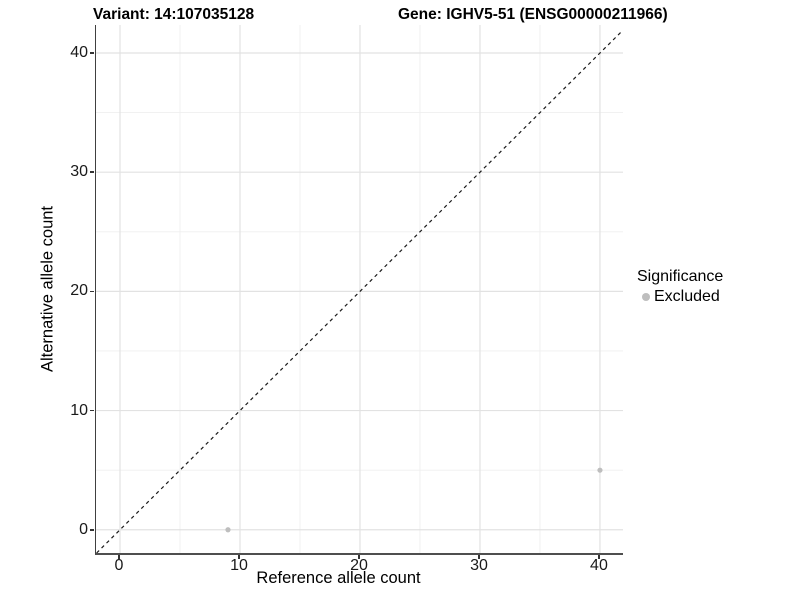  Describe the element at coordinates (174, 14) in the screenshot. I see `plot-title-variant: Variant: 14:107035128` at that location.